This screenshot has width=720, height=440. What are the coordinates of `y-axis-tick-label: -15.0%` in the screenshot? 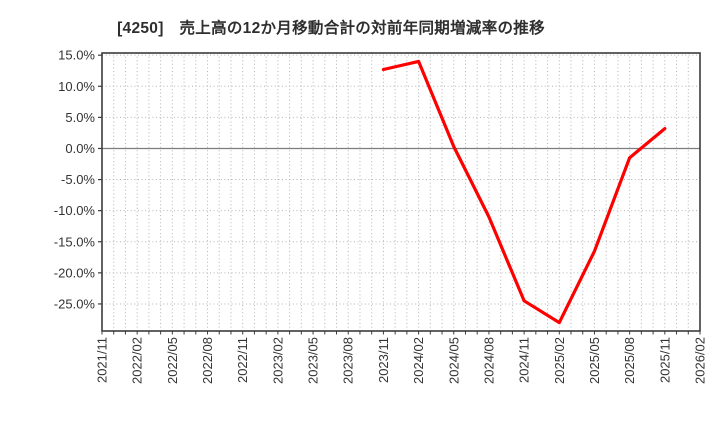 It's located at (75, 241).